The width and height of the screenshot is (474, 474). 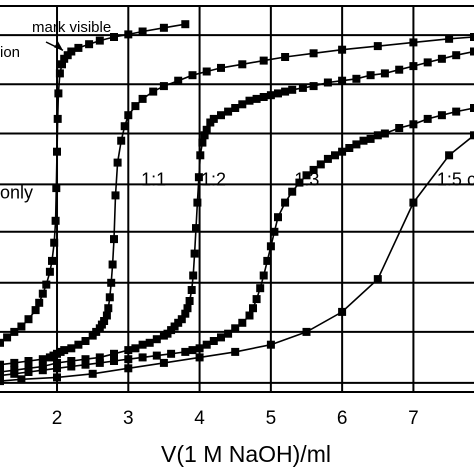 What do you see at coordinates (235, 437) in the screenshot?
I see `x-axis: 2 3 4 5 6 7 V(1 M NaOH)/ml` at bounding box center [235, 437].